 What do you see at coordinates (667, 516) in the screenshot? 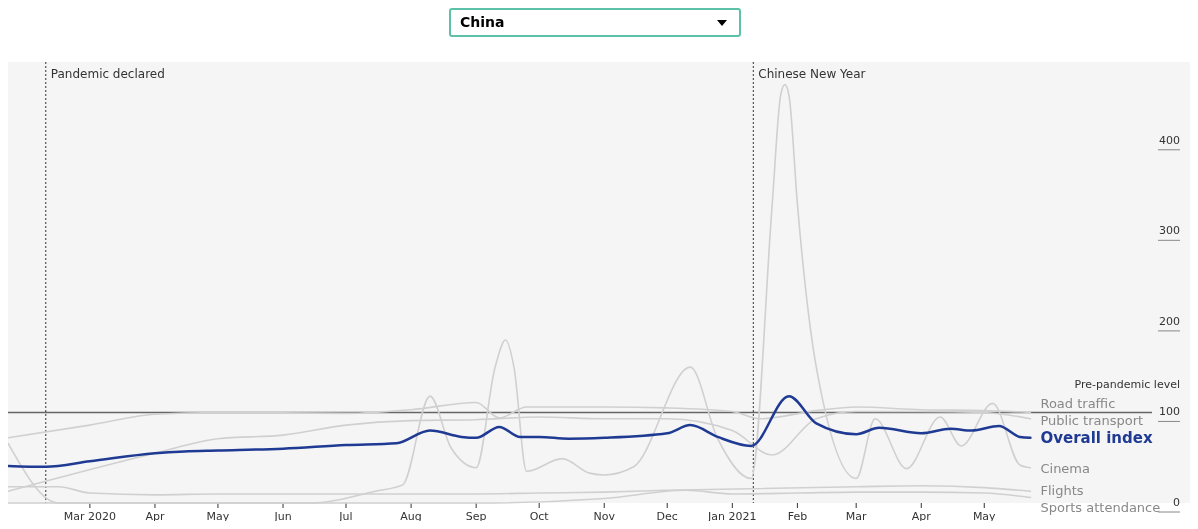
I see `x-tick-label: Dec` at bounding box center [667, 516].